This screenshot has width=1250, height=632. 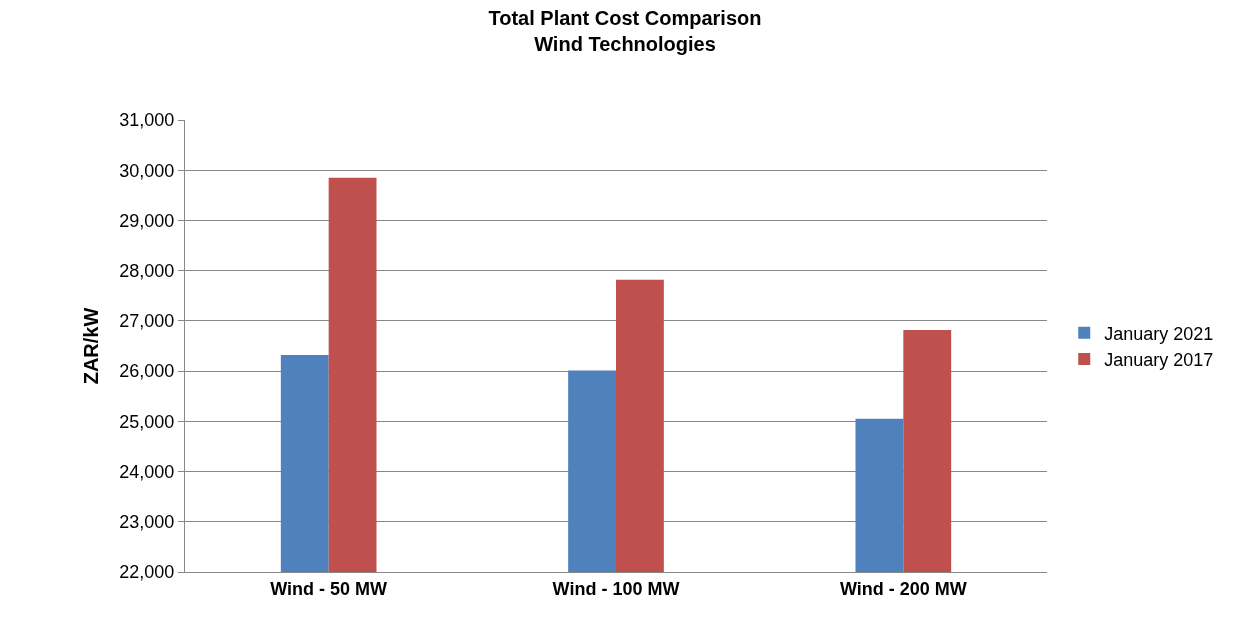 What do you see at coordinates (329, 588) in the screenshot?
I see `x-tick-label: Wind - 50 MW` at bounding box center [329, 588].